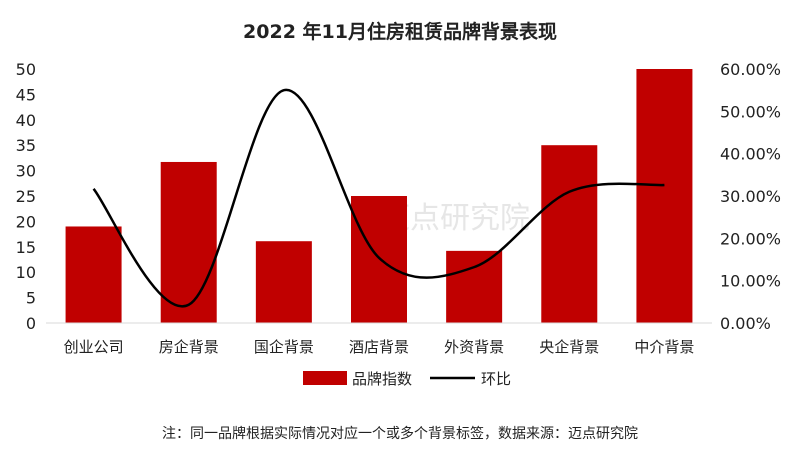 The image size is (800, 454). What do you see at coordinates (26, 94) in the screenshot?
I see `left-tick-label: 45` at bounding box center [26, 94].